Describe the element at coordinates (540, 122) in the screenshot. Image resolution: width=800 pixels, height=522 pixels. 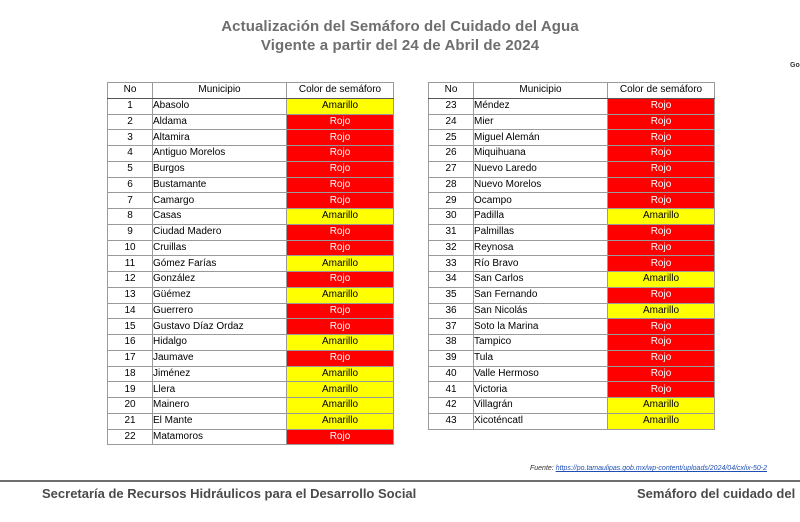
I see `municipio-name: Mier` at that location.